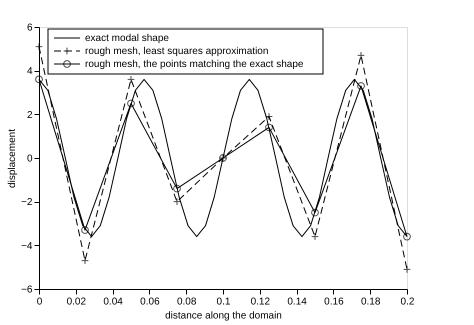 This screenshot has height=325, width=474. I want to click on y-tick-label: −2, so click(27, 202).